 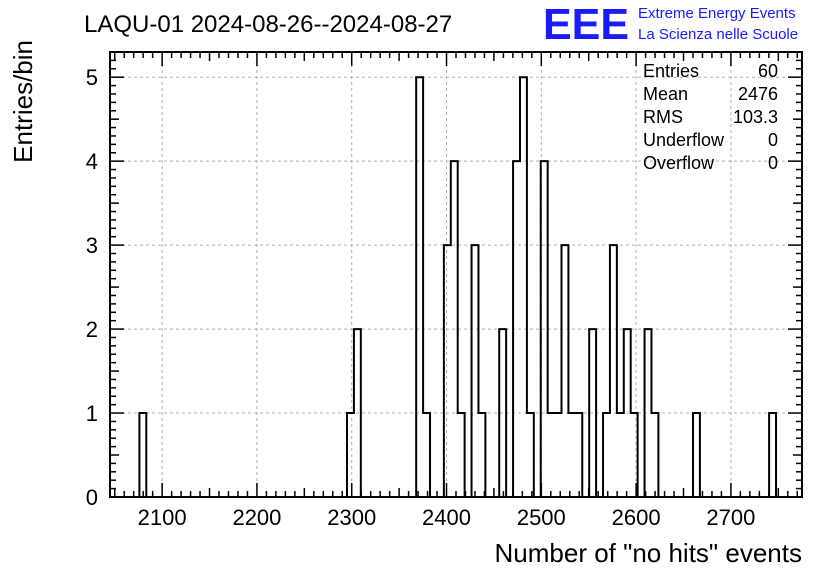 I want to click on stat-label: Mean, so click(x=665, y=94).